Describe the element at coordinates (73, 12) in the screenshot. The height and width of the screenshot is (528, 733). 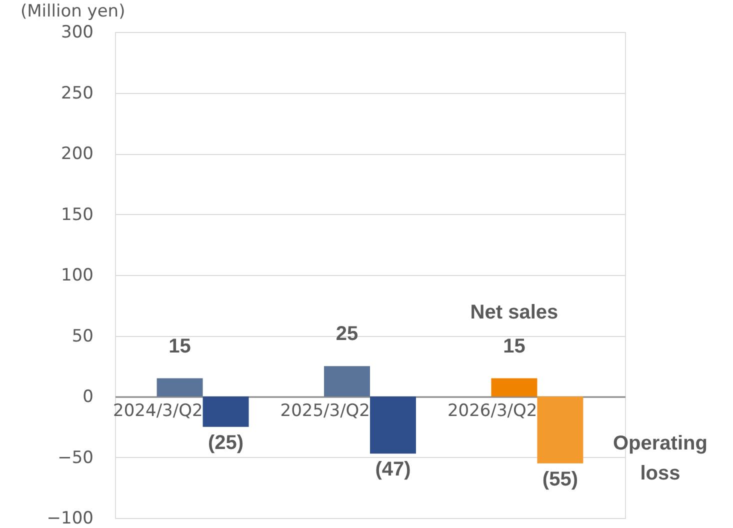
I see `y-axis-title: (Million yen)` at that location.